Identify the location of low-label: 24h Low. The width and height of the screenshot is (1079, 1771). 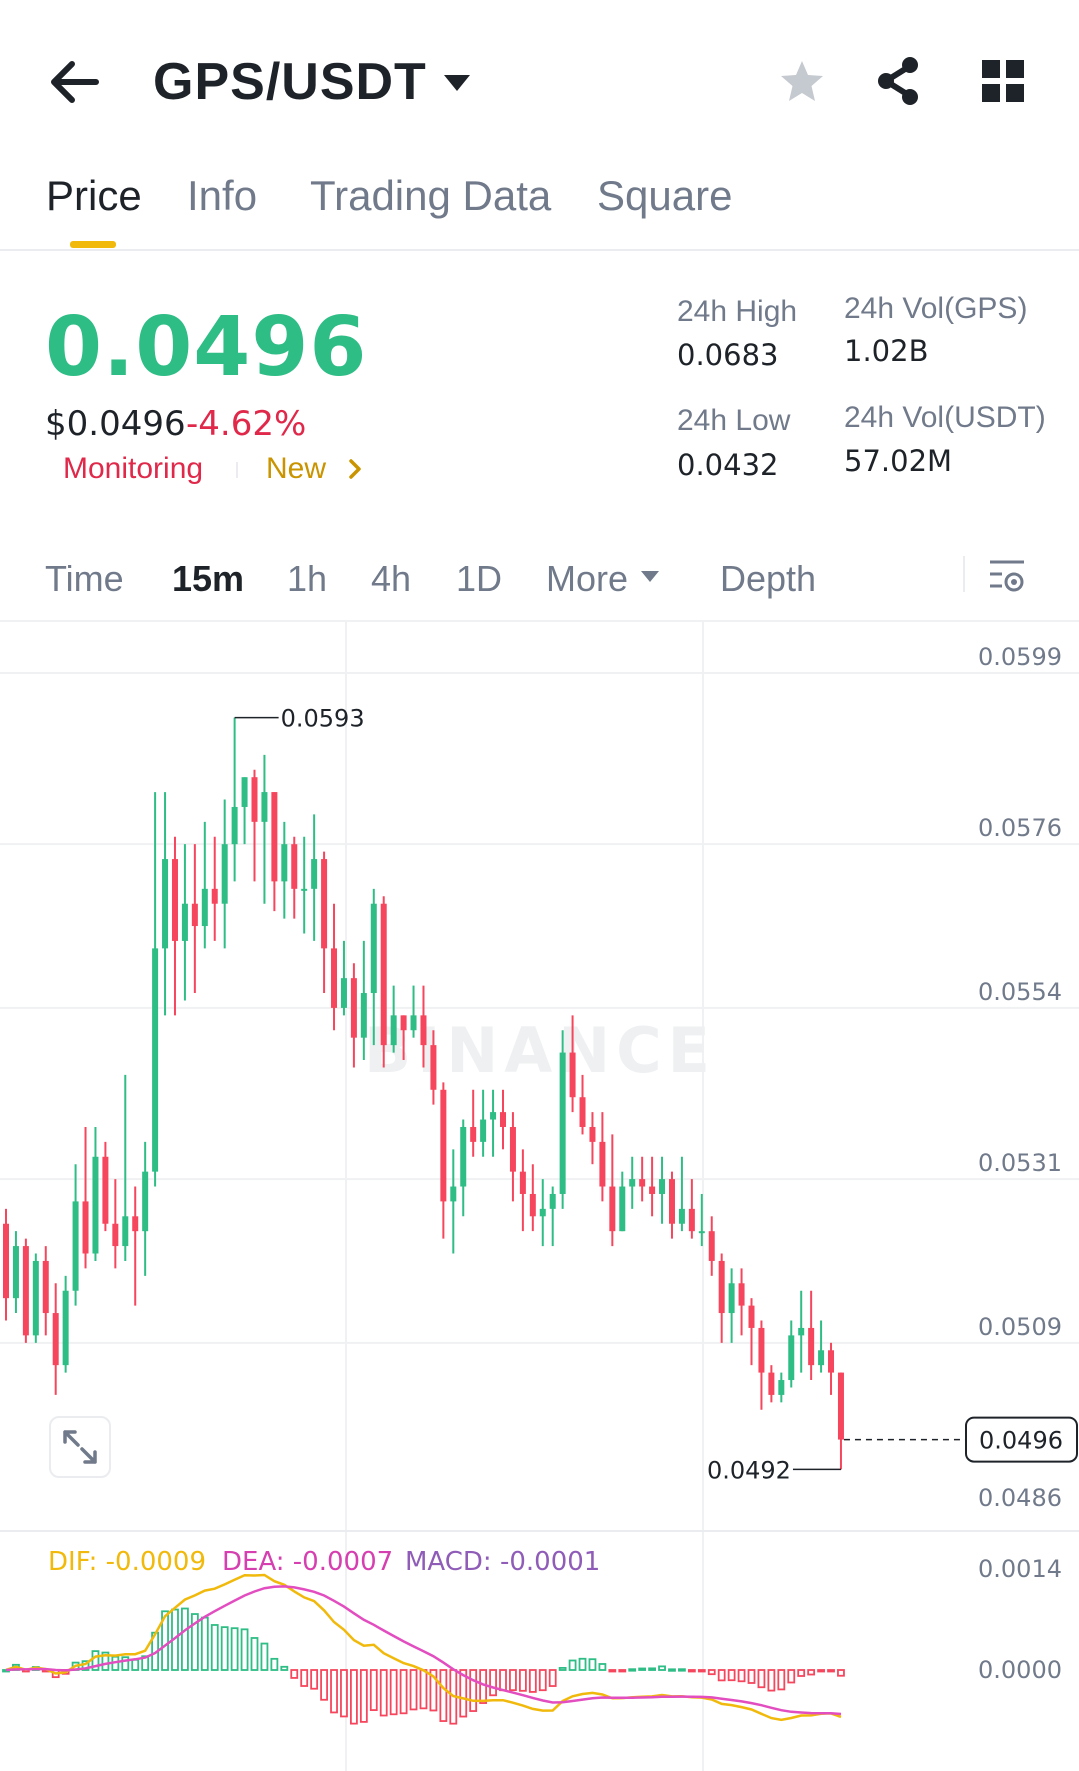
(734, 420).